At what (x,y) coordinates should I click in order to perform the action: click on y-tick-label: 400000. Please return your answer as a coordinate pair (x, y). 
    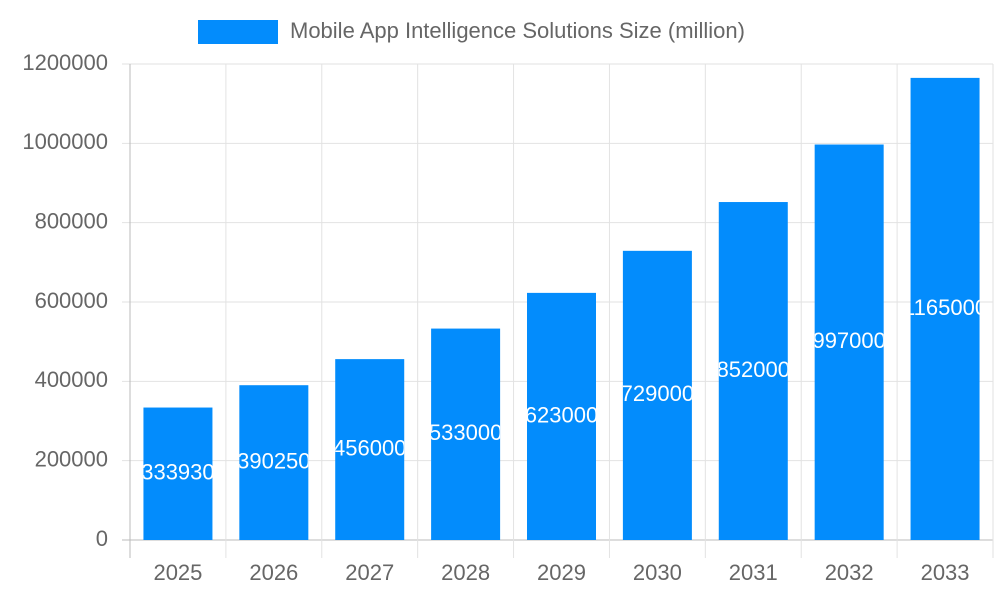
    Looking at the image, I should click on (71, 379).